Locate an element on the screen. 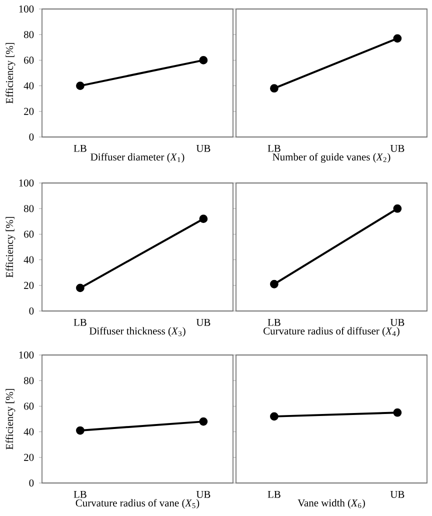  x-axis-title: Curvature radius of vane (X$_{5}$) is located at coordinates (138, 504).